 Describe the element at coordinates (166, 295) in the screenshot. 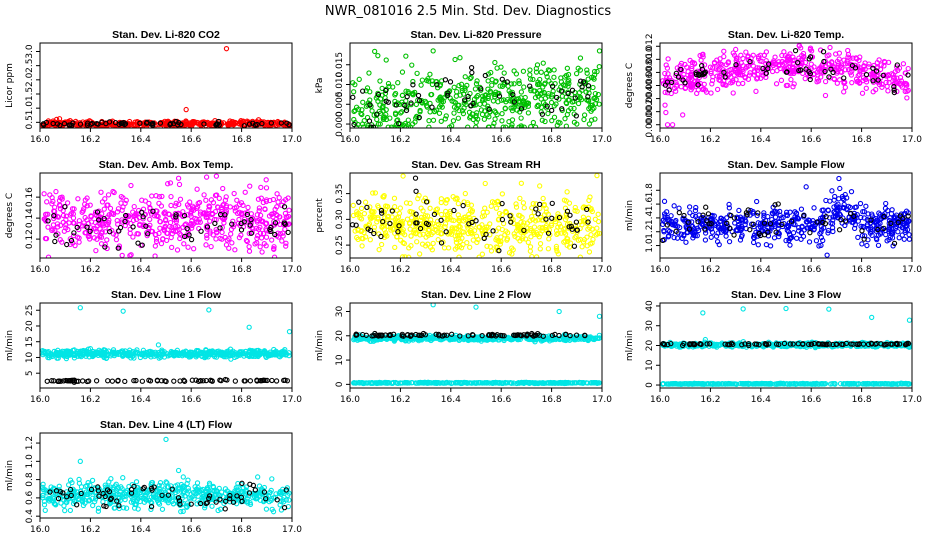

I see `chart-title: Stan. Dev. Line 1 Flow` at that location.